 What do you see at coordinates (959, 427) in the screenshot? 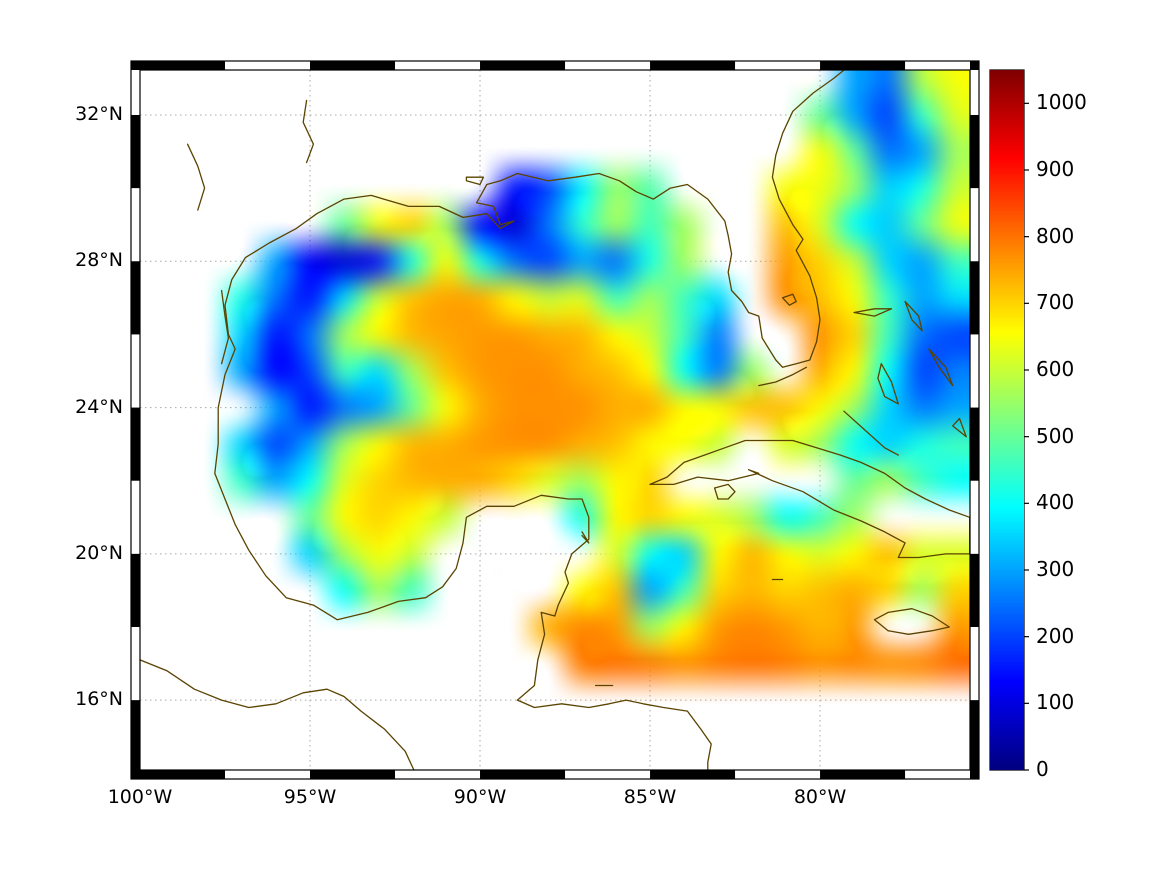
I see `coastline-long-island-bahamas` at bounding box center [959, 427].